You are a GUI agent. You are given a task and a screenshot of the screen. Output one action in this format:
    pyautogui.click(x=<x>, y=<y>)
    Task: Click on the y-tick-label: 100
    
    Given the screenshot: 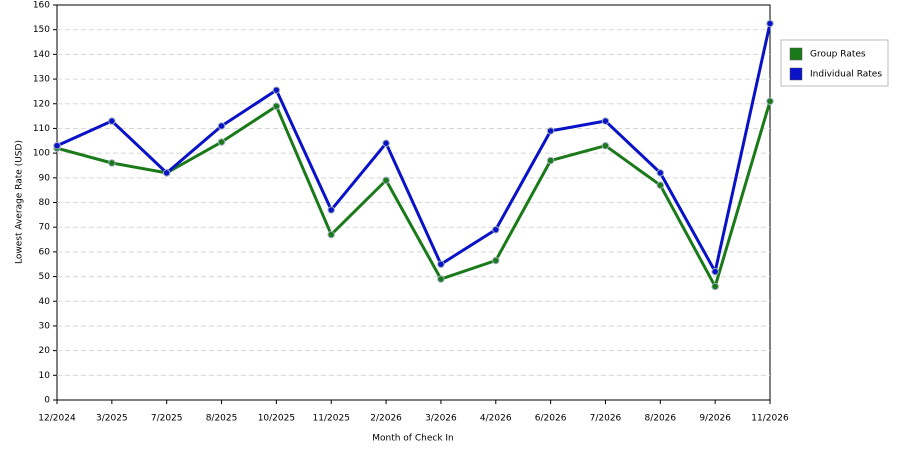 What is the action you would take?
    pyautogui.click(x=41, y=154)
    